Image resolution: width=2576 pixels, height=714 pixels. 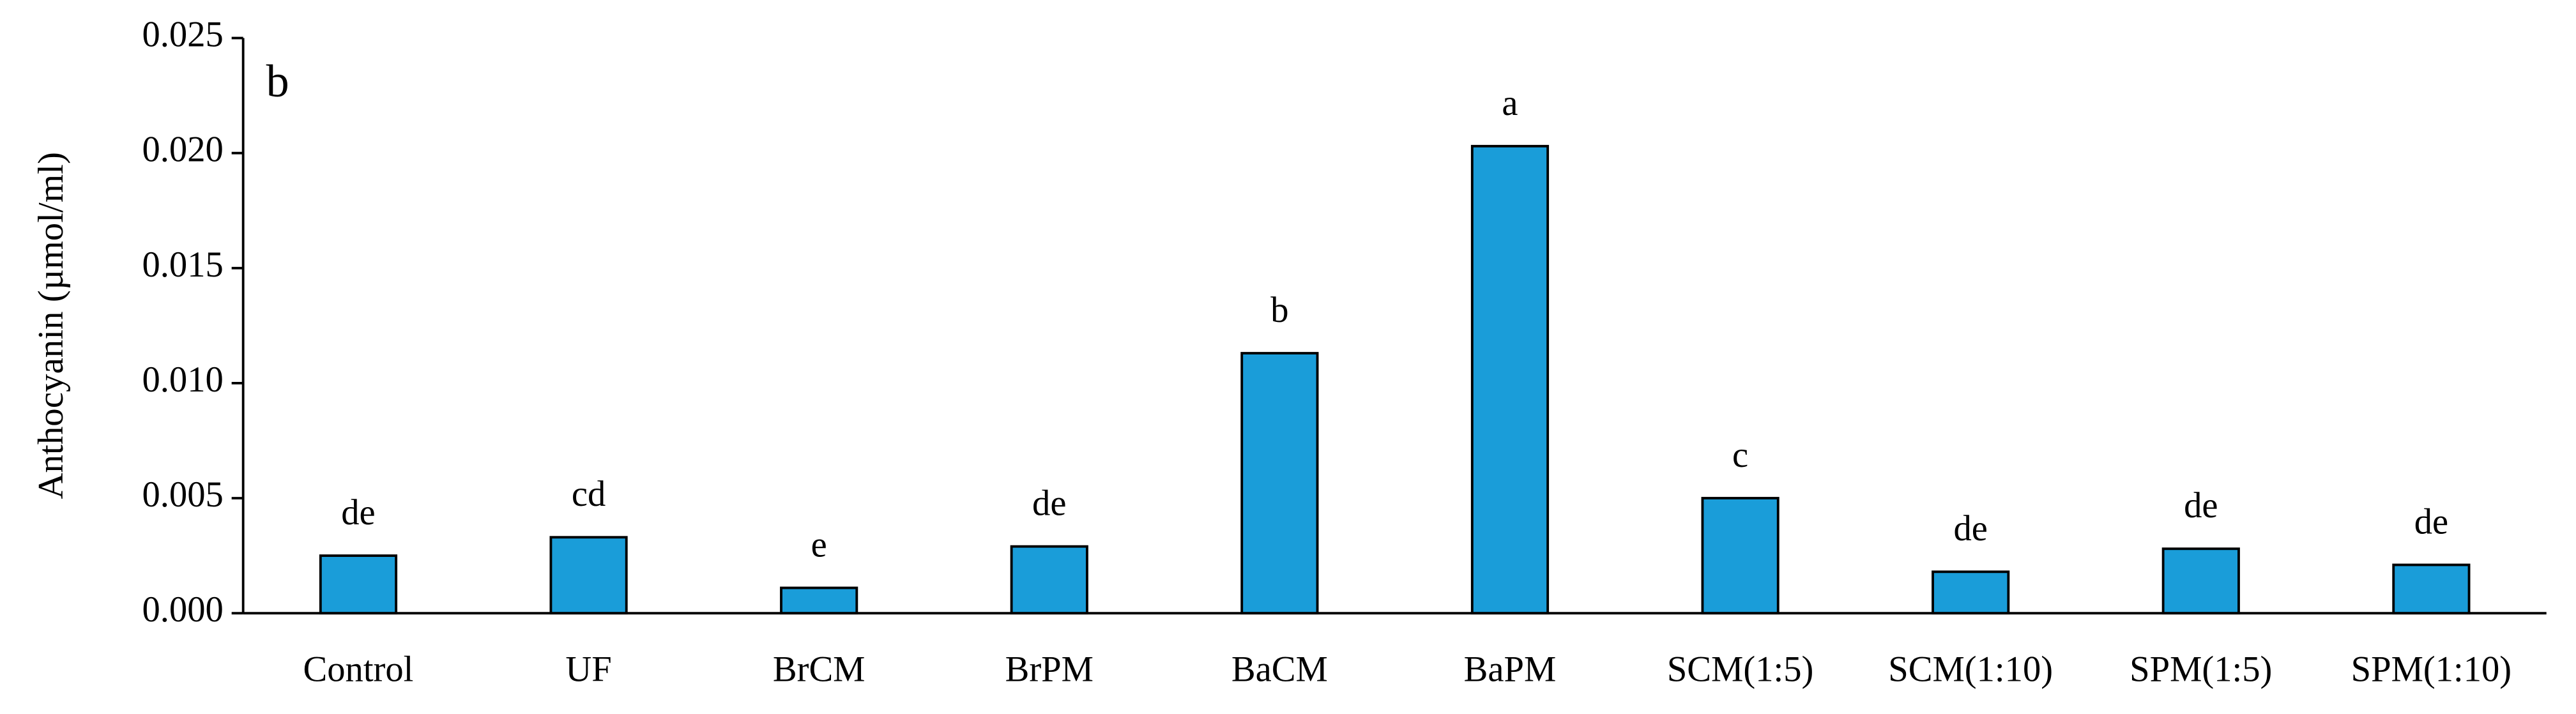 I want to click on x-tick-label: SCM(1:5), so click(x=1740, y=669).